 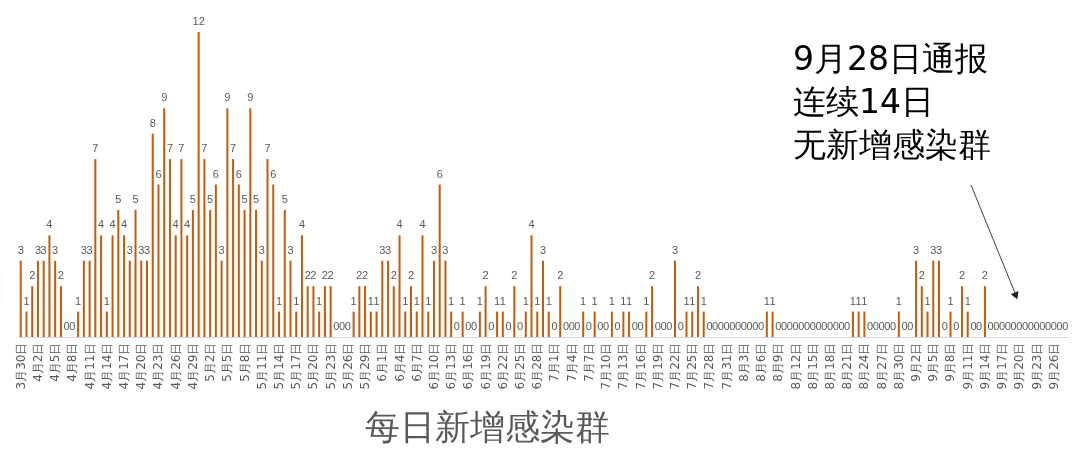 What do you see at coordinates (588, 362) in the screenshot?
I see `x-tick-label: 7月7日` at bounding box center [588, 362].